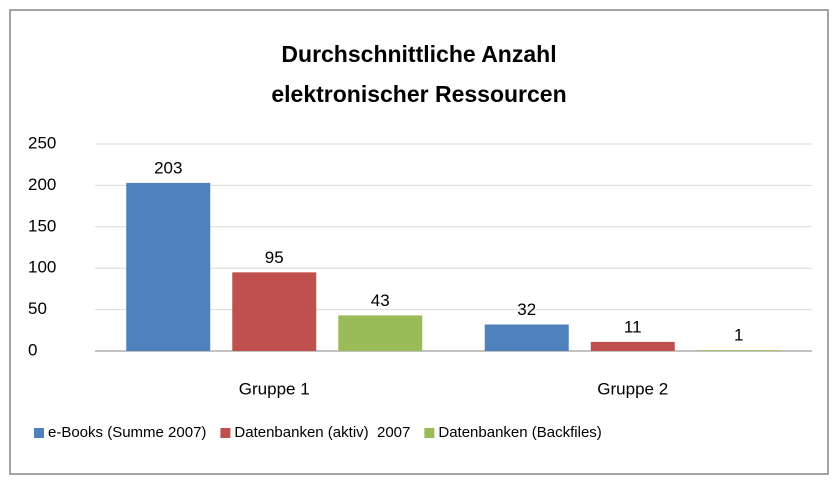 This screenshot has width=838, height=484. What do you see at coordinates (32, 349) in the screenshot?
I see `y-tick-label: 0` at bounding box center [32, 349].